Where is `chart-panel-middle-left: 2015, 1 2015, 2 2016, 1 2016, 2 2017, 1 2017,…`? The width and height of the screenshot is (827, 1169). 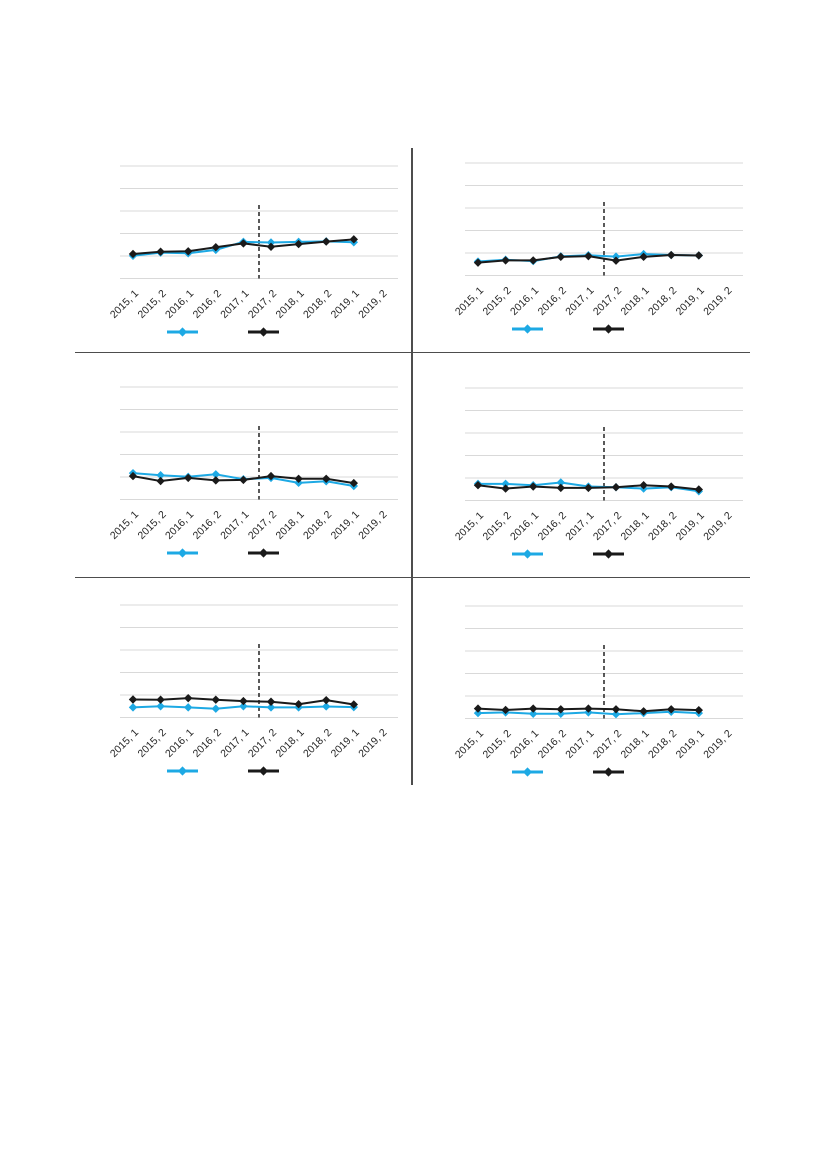
chart-panel-middle-left: 2015, 1 2015, 2 2016, 1 2016, 2 2017, 1 2017,… is located at coordinates (243, 468).